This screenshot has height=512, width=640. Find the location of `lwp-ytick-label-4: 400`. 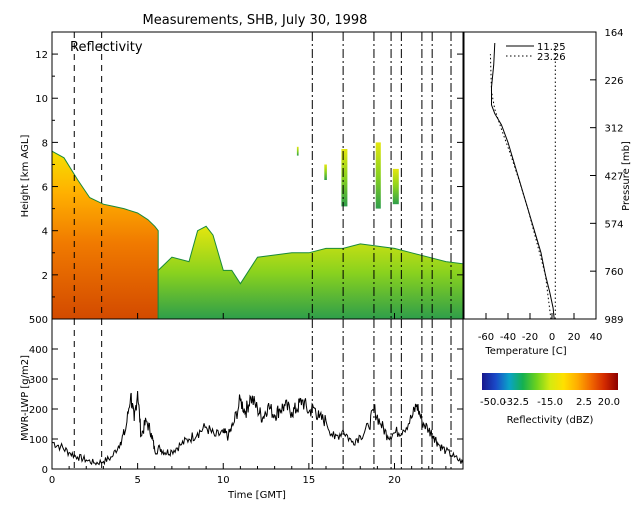

lwp-ytick-label-4: 400 is located at coordinates (38, 350).